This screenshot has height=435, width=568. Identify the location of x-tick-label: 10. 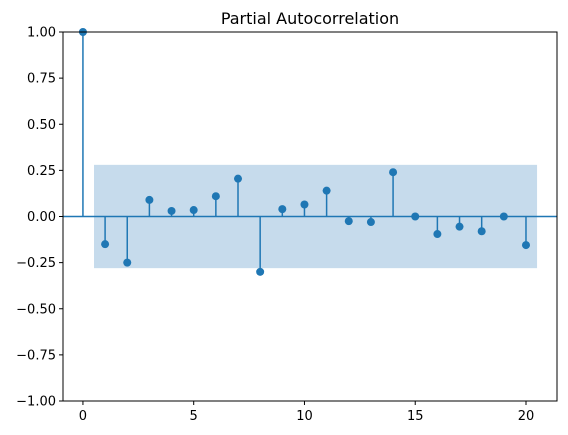
(304, 416).